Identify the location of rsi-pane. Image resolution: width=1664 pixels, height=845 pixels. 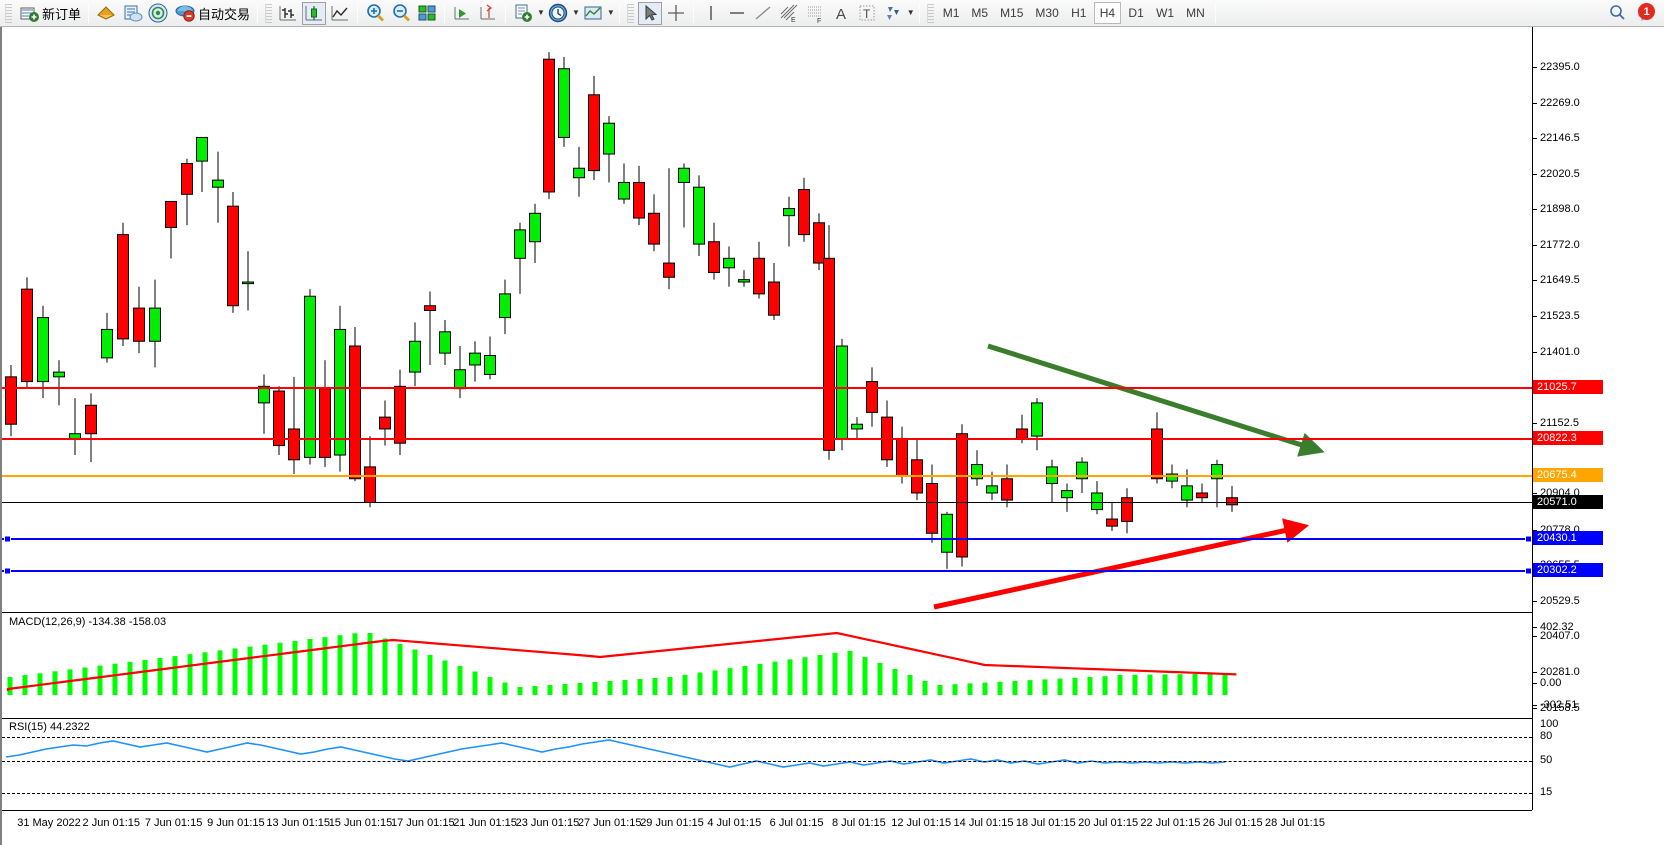
(767, 764).